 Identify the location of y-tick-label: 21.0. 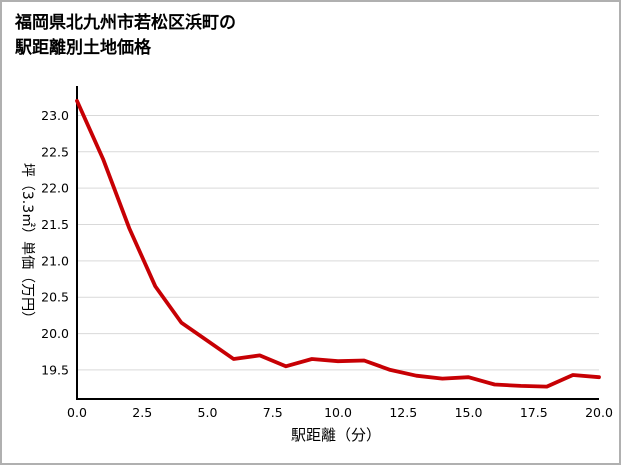
(55, 260).